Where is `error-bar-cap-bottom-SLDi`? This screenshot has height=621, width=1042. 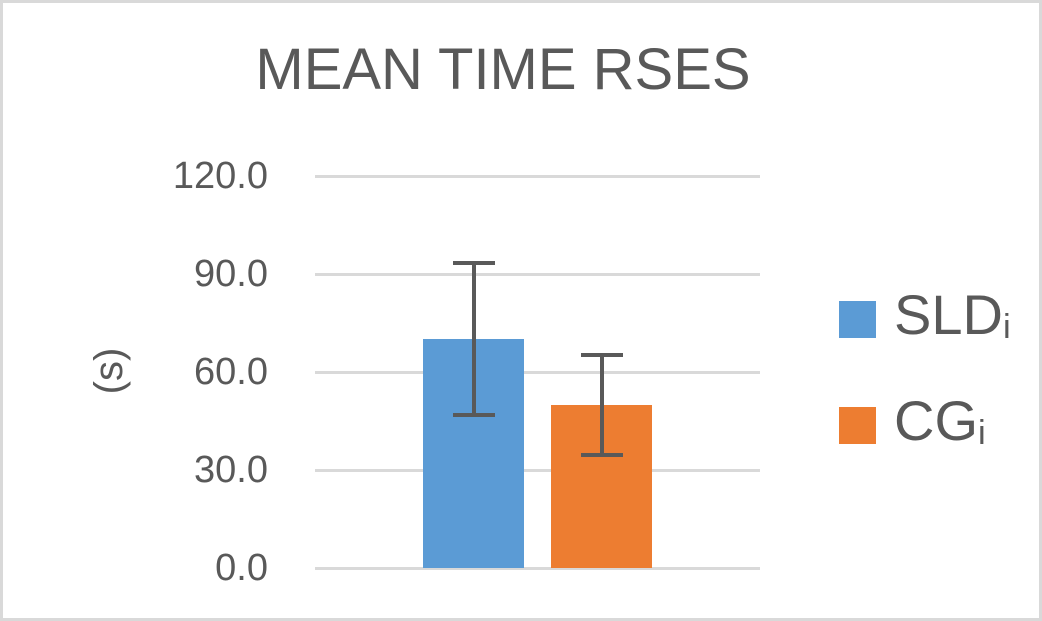
error-bar-cap-bottom-SLDi is located at coordinates (473, 415).